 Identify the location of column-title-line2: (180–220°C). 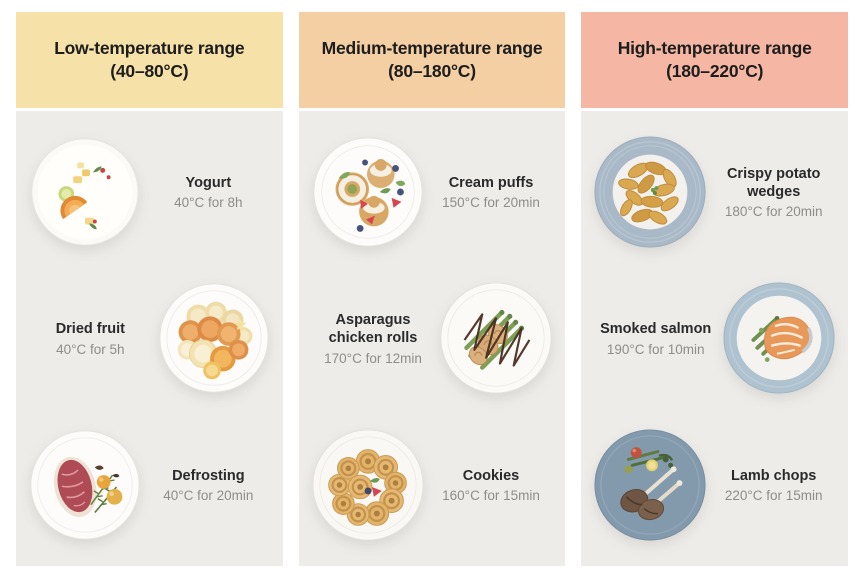
(715, 71).